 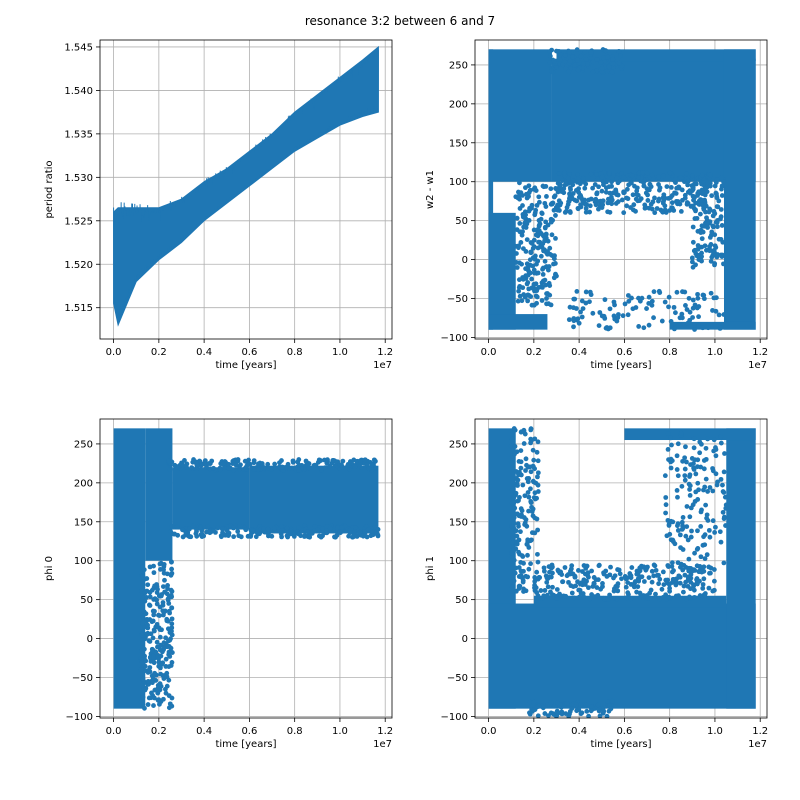 What do you see at coordinates (114, 352) in the screenshot?
I see `x-tick-label: 0.0` at bounding box center [114, 352].